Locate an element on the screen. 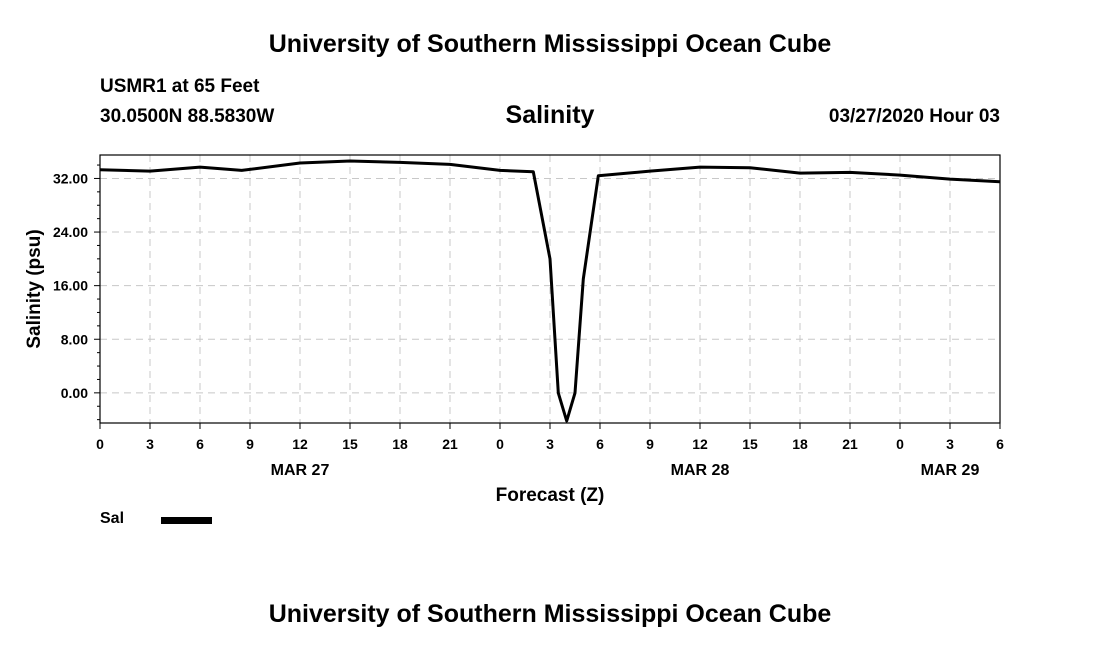 The height and width of the screenshot is (650, 1100). x-axis-ticks: 0 3 6 9 12 15 18 21 0 3 6 9 12 15 18 21 0 3 6 is located at coordinates (550, 437).